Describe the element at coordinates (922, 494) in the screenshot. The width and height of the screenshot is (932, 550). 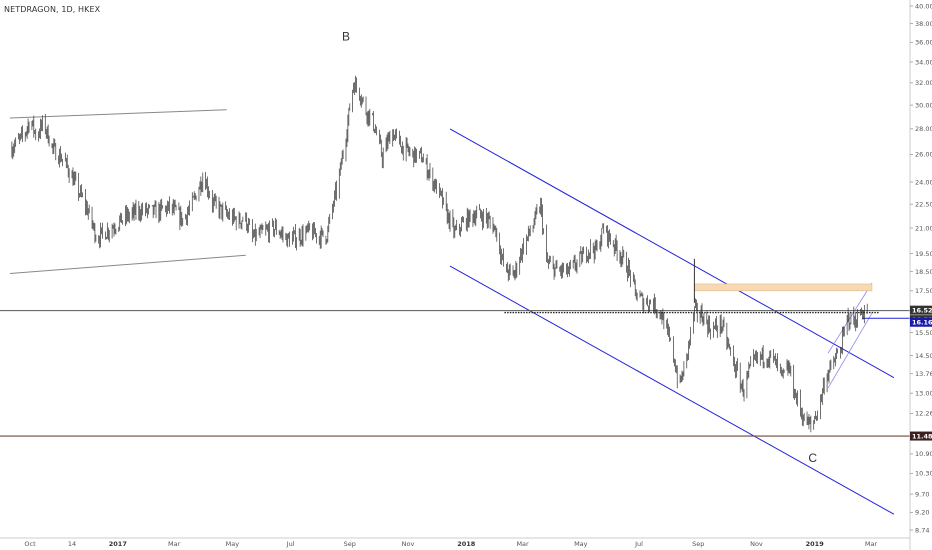
I see `y-tick-label: 9.70` at that location.